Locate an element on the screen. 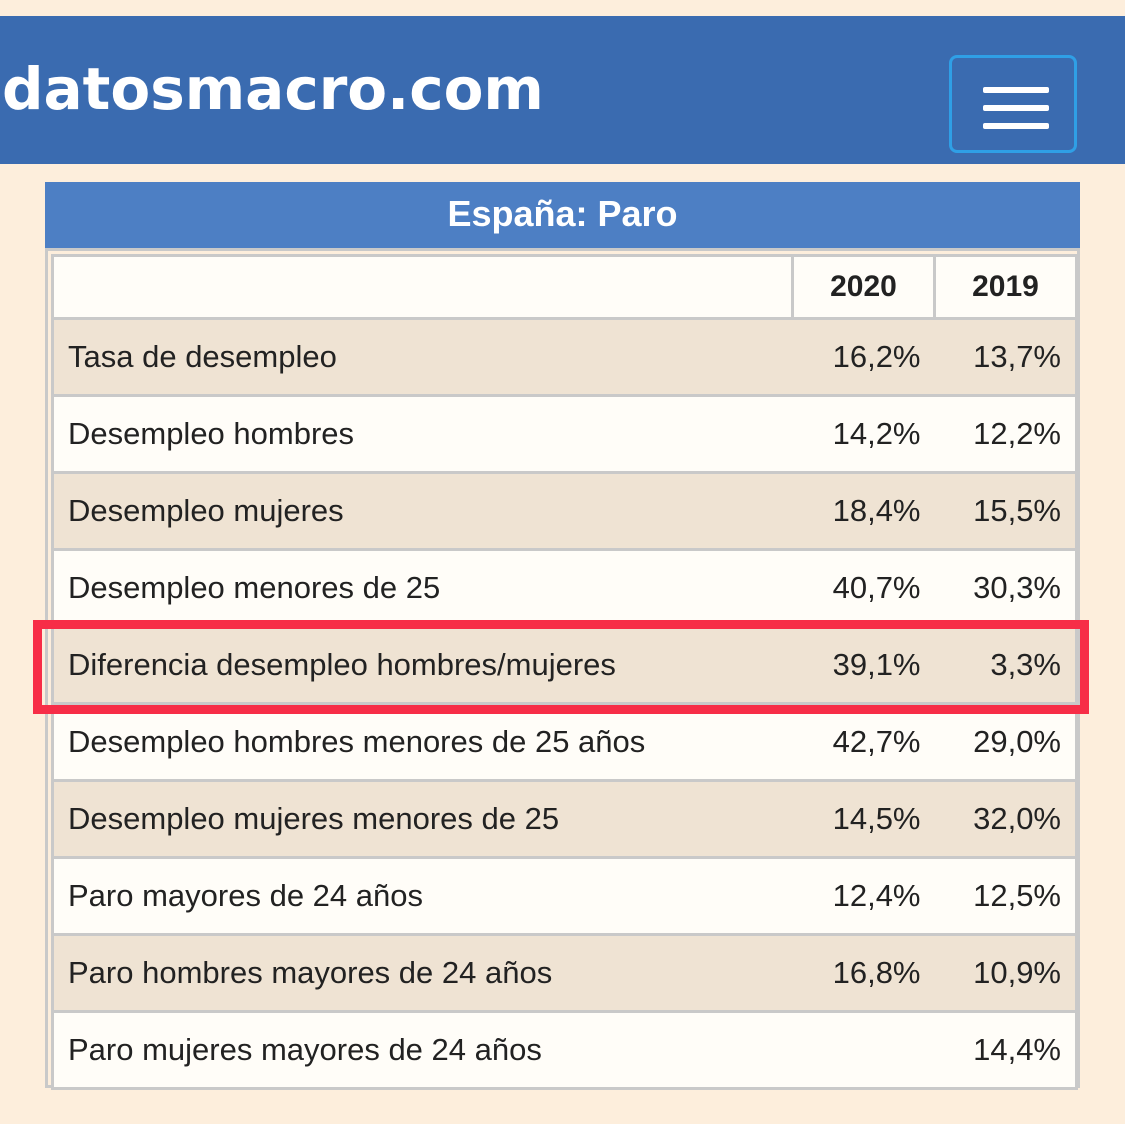 Image resolution: width=1125 pixels, height=1124 pixels. table-row: Desempleo mujeres 18,4% 15,5% is located at coordinates (564, 511).